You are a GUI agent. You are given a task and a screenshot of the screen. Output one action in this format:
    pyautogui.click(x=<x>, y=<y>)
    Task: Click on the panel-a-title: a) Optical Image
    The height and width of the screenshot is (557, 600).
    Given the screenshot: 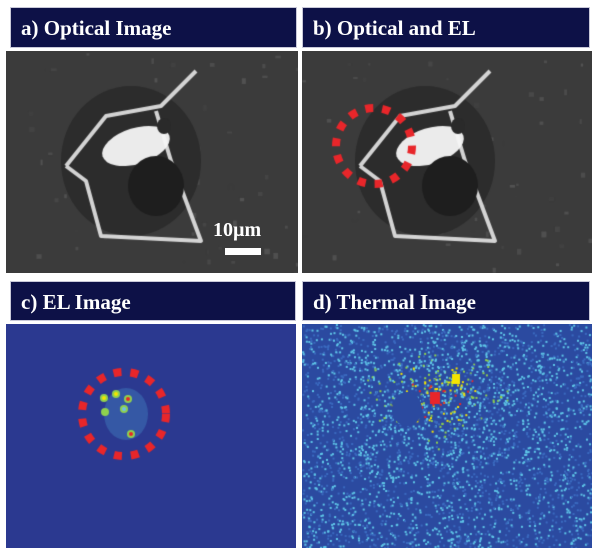 What is the action you would take?
    pyautogui.click(x=153, y=27)
    